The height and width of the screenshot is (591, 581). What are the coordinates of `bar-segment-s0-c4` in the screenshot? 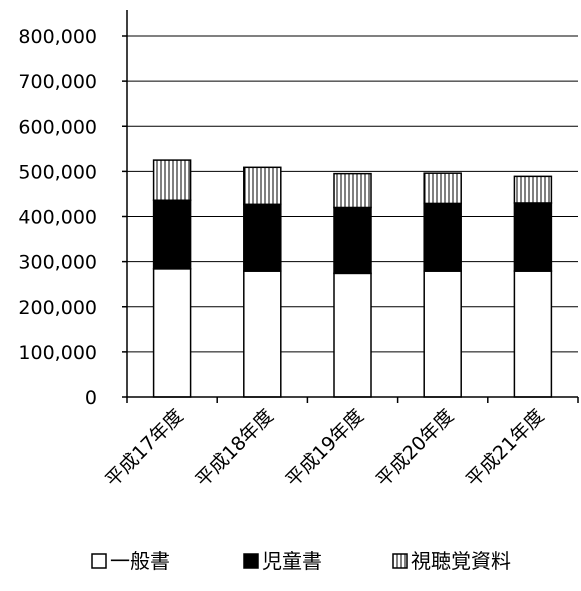 It's located at (533, 334).